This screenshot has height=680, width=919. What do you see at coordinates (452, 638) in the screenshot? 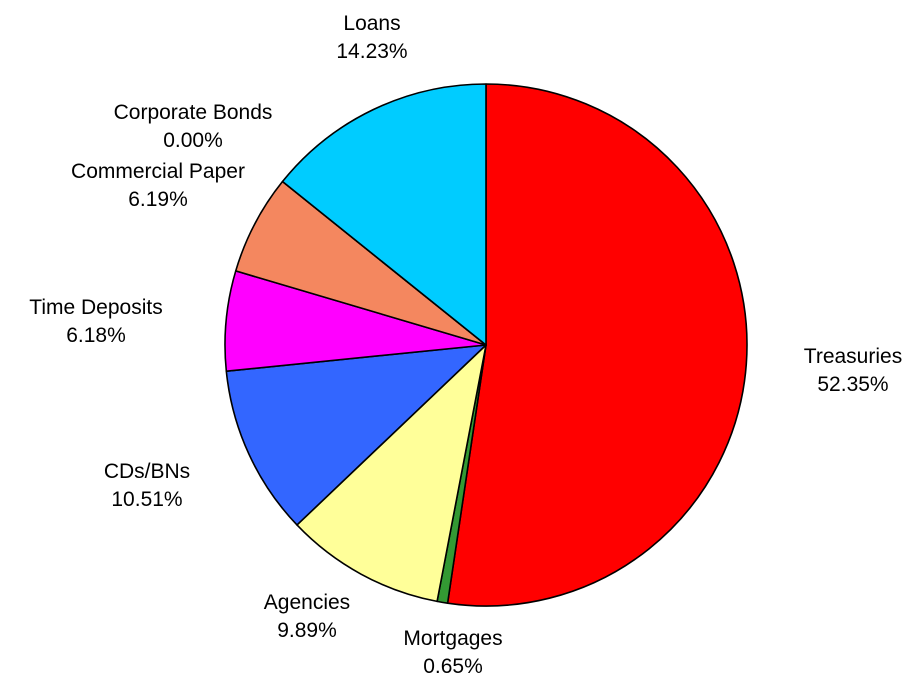
I see `slice-label-mortgages: Mortgages` at bounding box center [452, 638].